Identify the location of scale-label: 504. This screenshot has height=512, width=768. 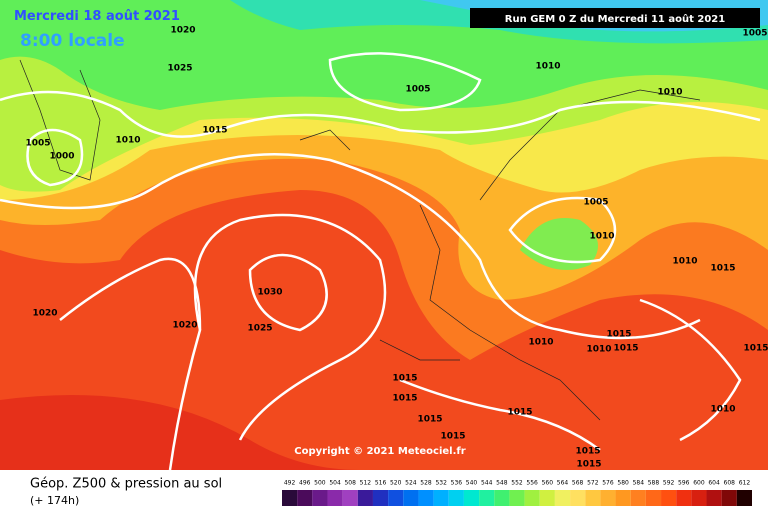
(335, 483).